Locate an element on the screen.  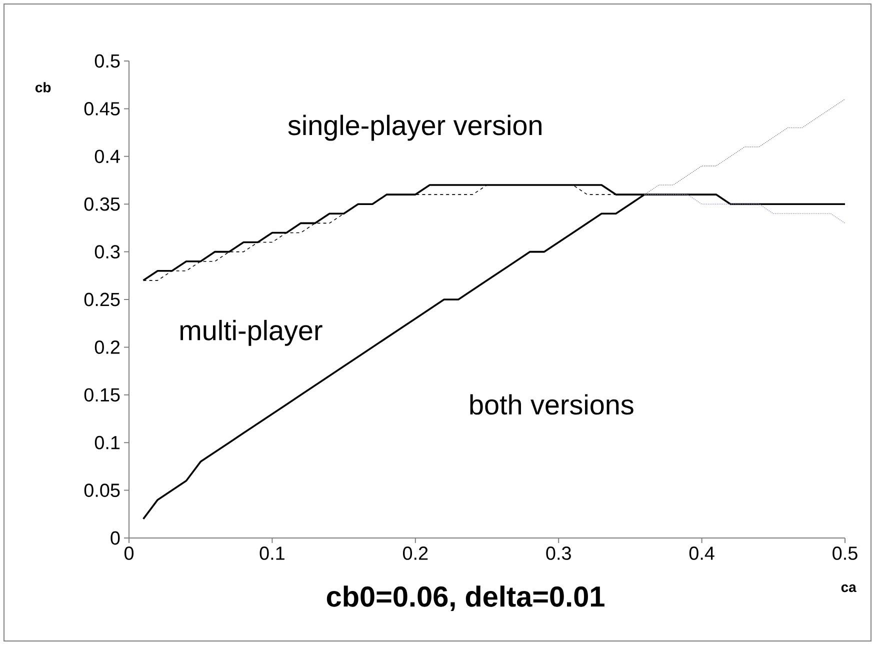
text: cb0=0.06, delta=0.01 is located at coordinates (465, 599).